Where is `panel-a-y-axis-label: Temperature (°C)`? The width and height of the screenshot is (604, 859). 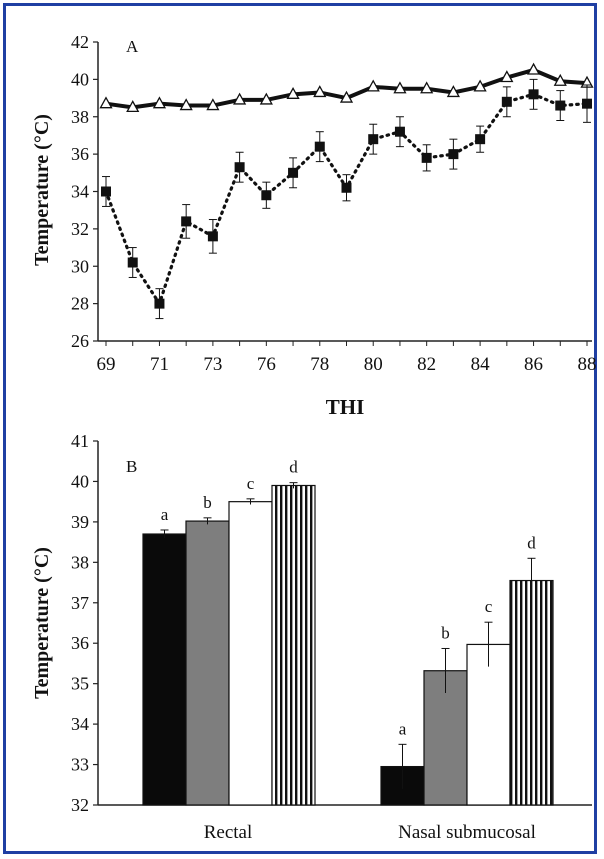 panel-a-y-axis-label: Temperature (°C) is located at coordinates (42, 190).